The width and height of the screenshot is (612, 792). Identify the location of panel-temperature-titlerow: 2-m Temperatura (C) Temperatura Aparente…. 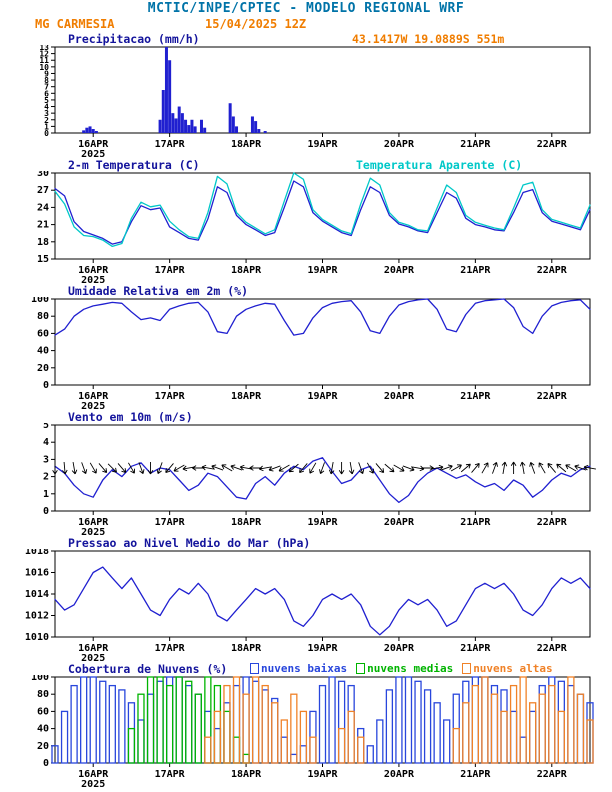
(306, 165).